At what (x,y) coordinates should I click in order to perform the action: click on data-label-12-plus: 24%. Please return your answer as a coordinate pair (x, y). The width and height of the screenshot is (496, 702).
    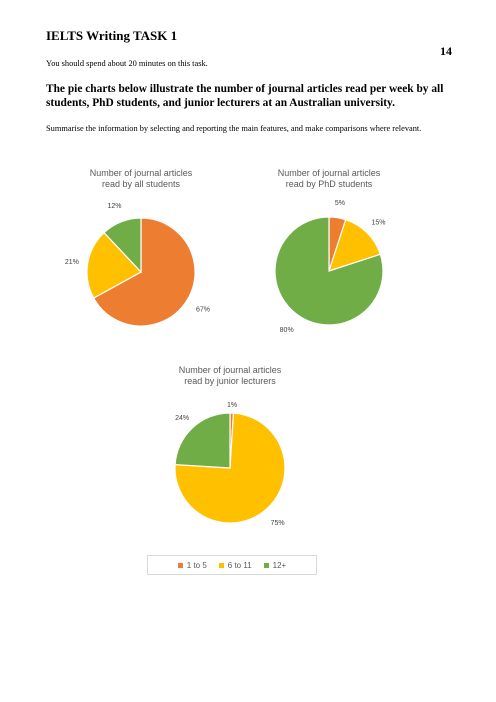
    Looking at the image, I should click on (182, 418).